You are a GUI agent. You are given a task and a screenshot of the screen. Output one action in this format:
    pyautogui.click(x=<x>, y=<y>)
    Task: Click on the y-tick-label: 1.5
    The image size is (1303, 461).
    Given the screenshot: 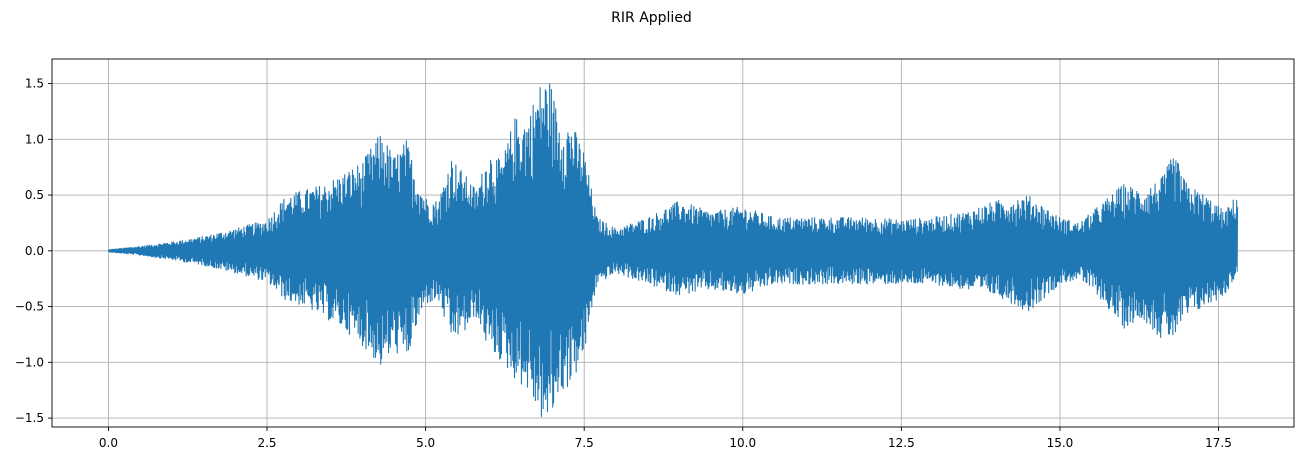 What is the action you would take?
    pyautogui.click(x=34, y=84)
    